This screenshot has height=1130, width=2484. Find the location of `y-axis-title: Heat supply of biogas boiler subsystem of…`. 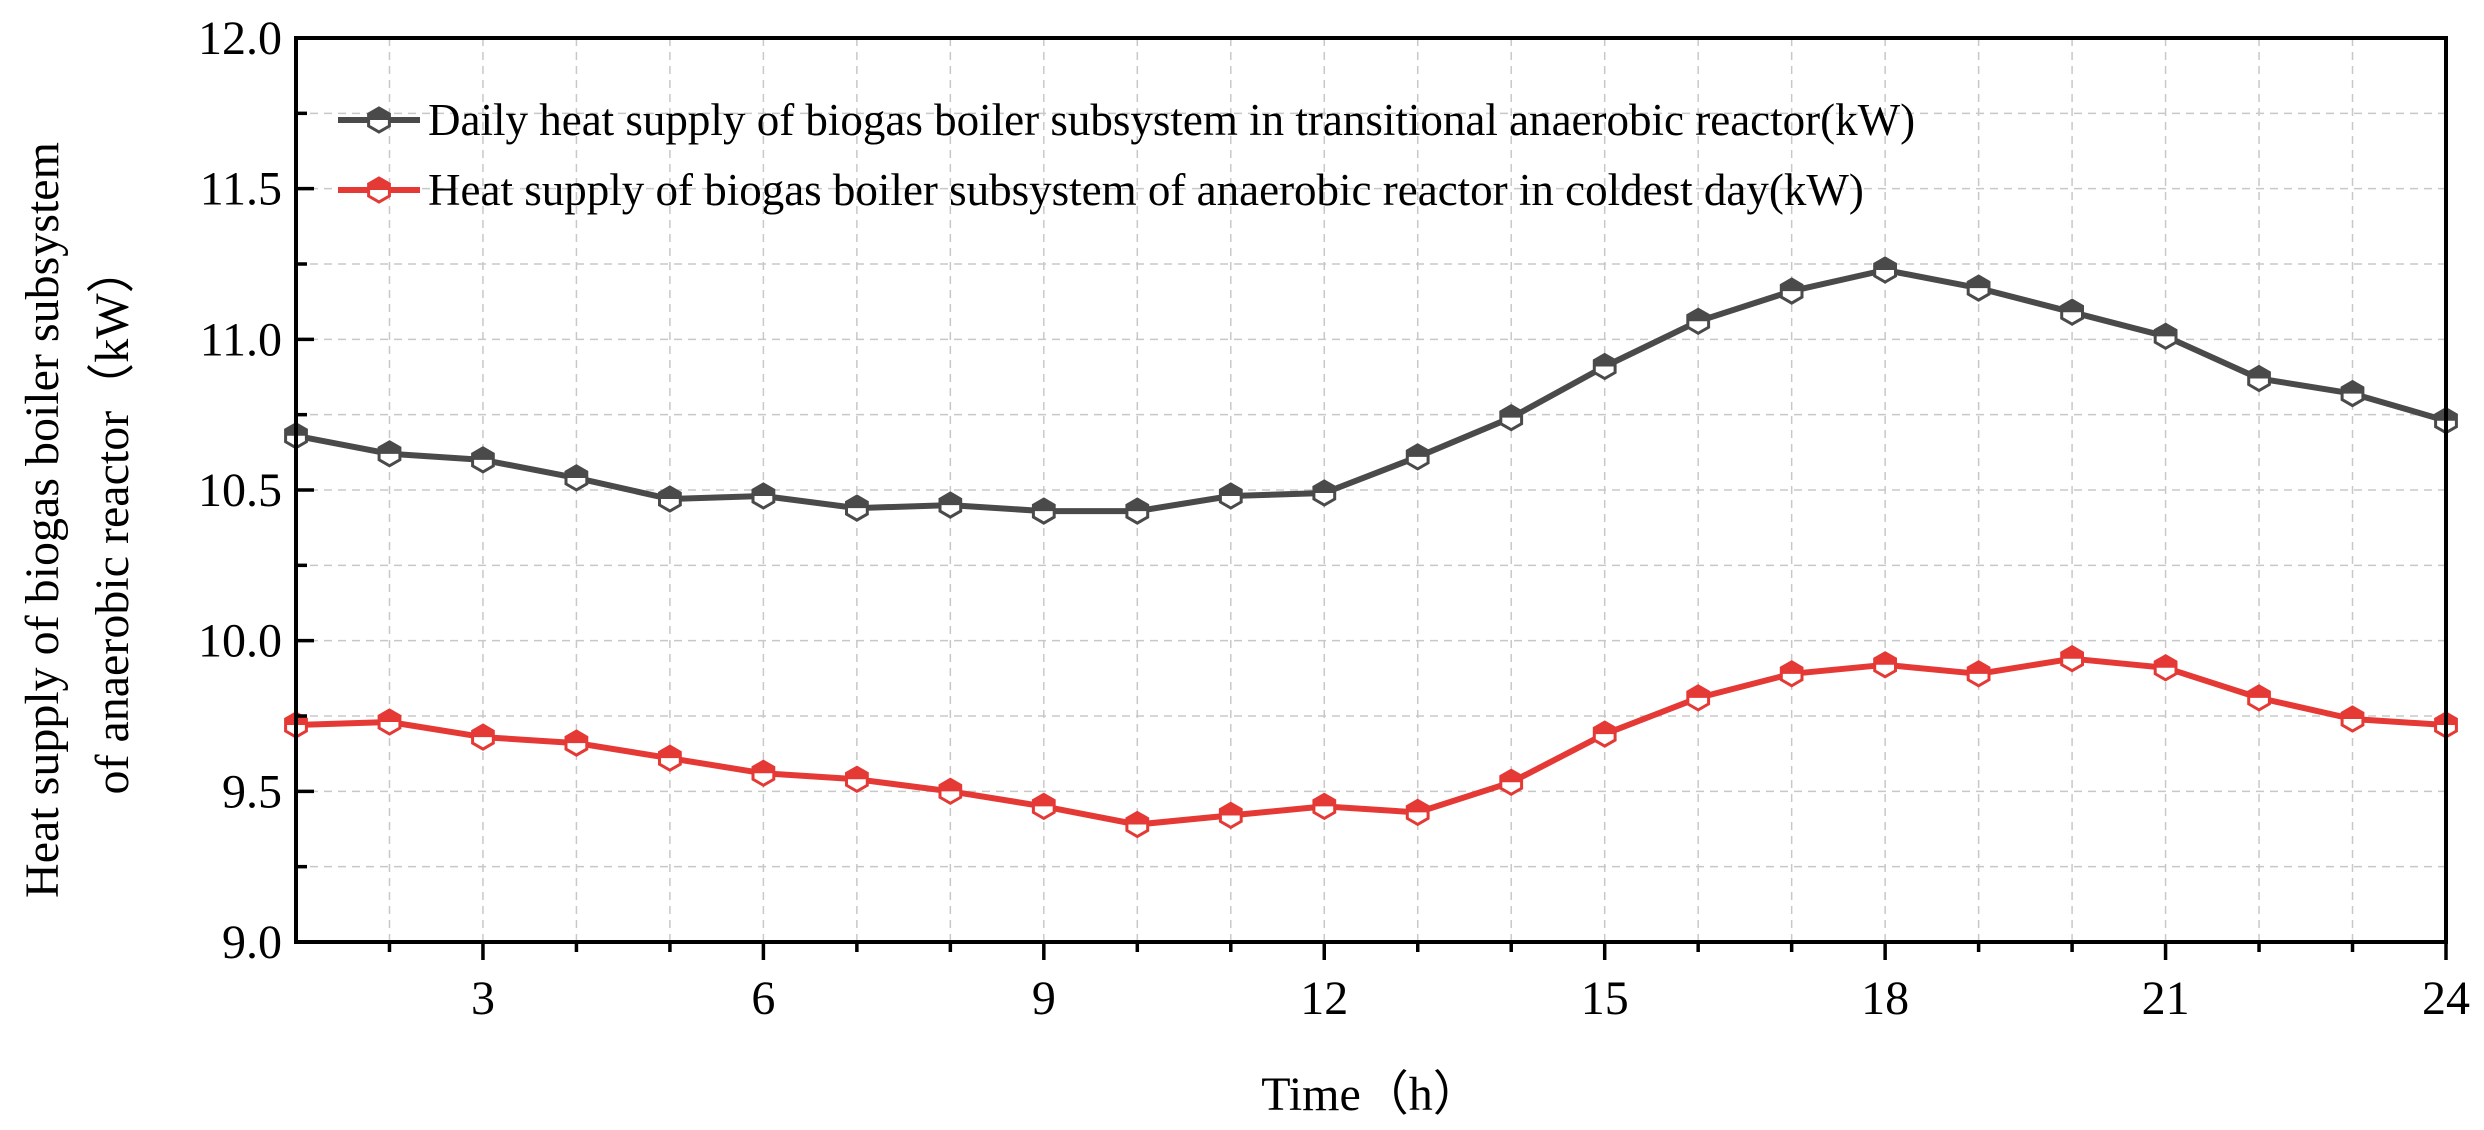

y-axis-title: Heat supply of biogas boiler subsystem of… is located at coordinates (77, 520).